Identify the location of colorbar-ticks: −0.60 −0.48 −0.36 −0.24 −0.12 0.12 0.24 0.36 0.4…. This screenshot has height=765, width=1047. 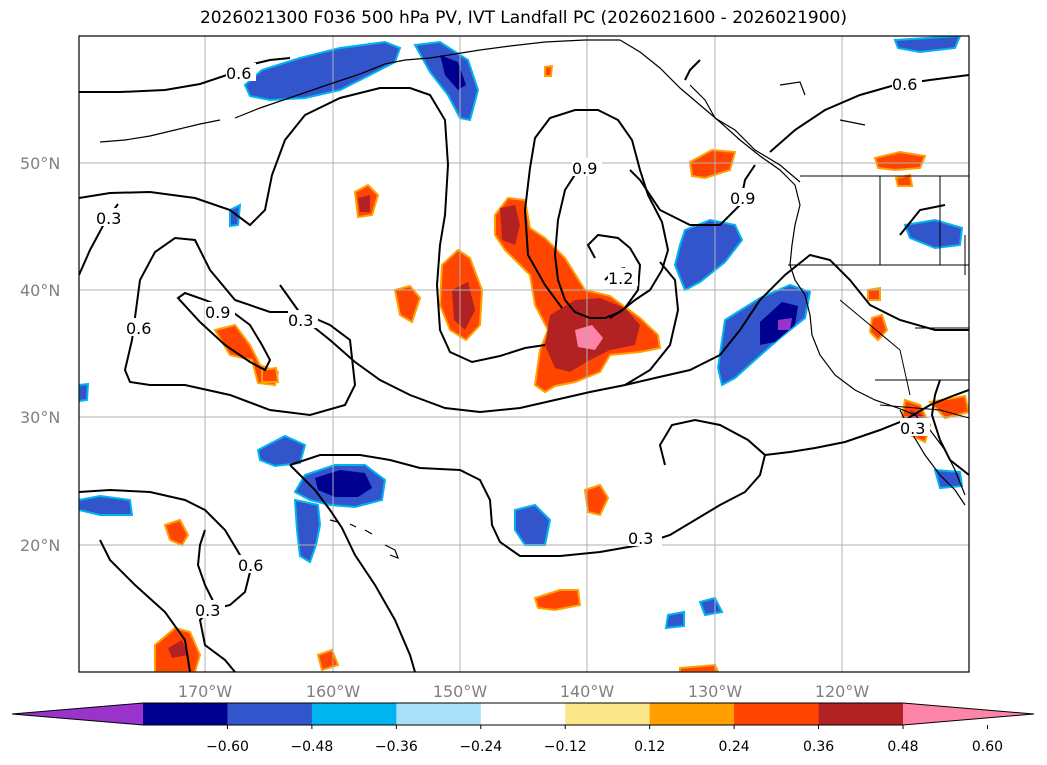
(604, 740).